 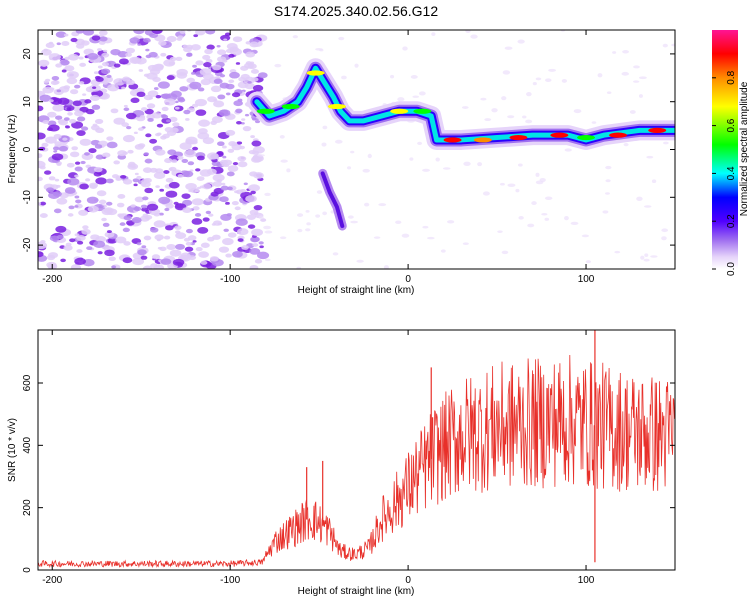 I want to click on y-tick-label: 600, so click(x=27, y=382).